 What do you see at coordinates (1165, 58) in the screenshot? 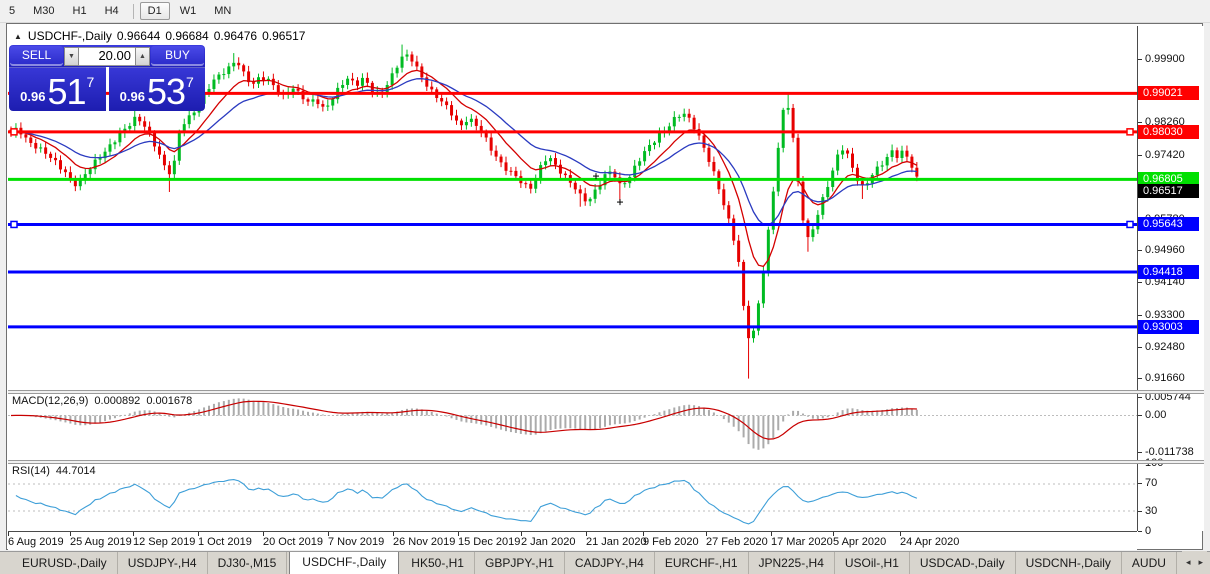
I see `price-tick-0.99900: 0.99900` at bounding box center [1165, 58].